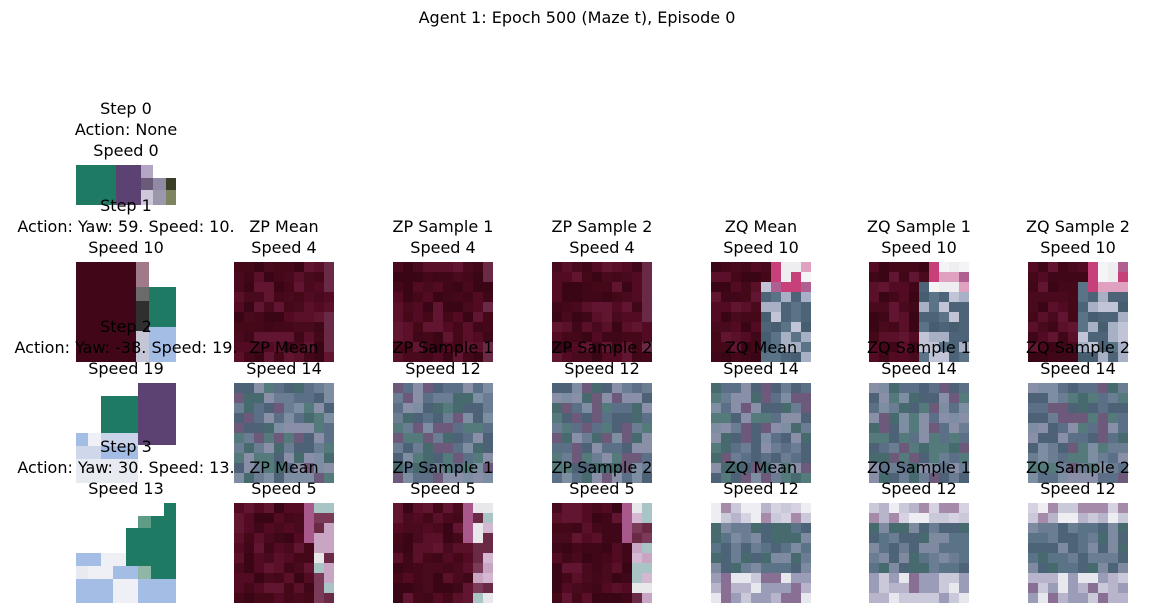  I want to click on prediction-title: ZQ Sample 1 Speed 14, so click(919, 358).